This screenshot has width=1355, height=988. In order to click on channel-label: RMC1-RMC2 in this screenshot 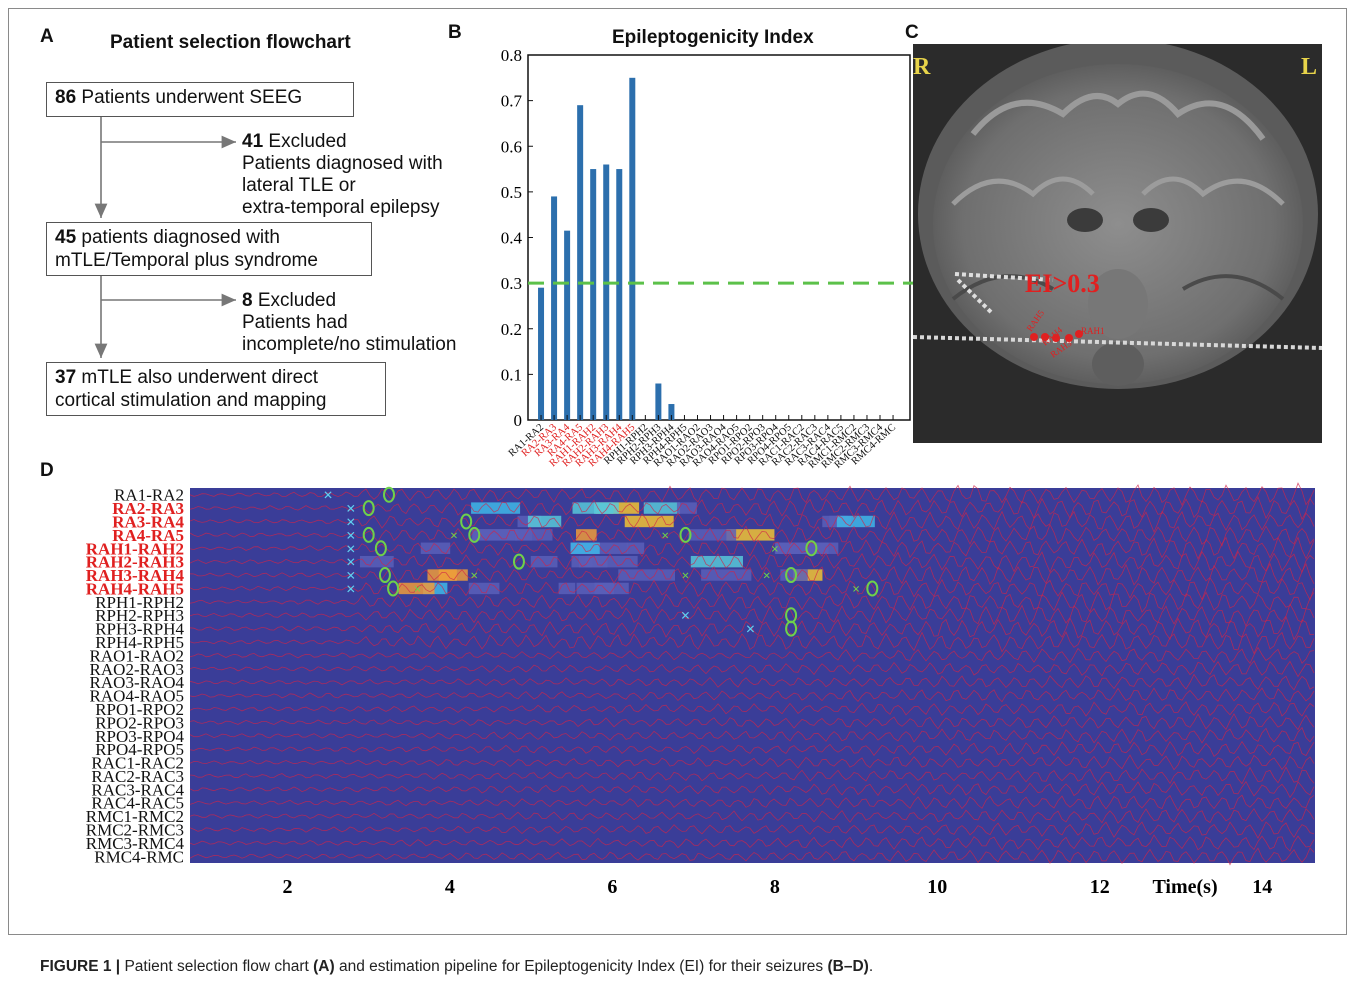, I will do `click(135, 816)`.